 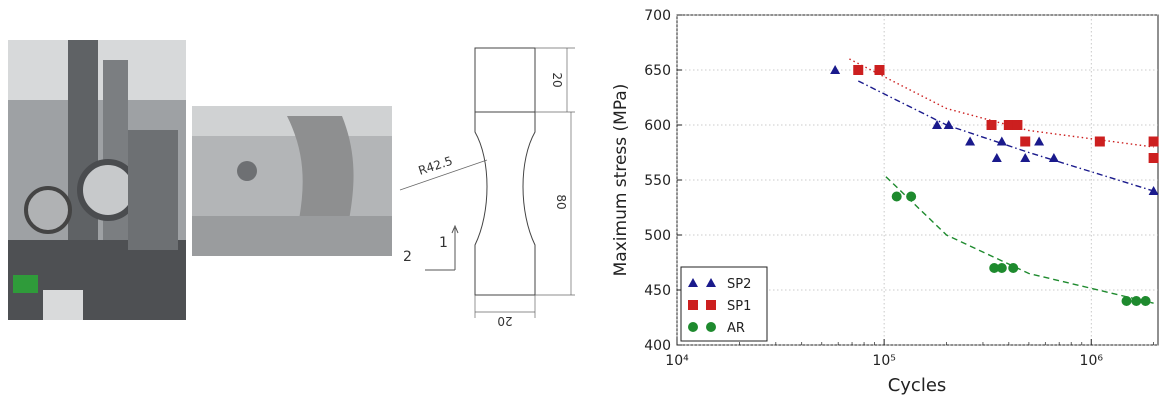 I want to click on x-axis-label: Cycles, so click(x=917, y=385).